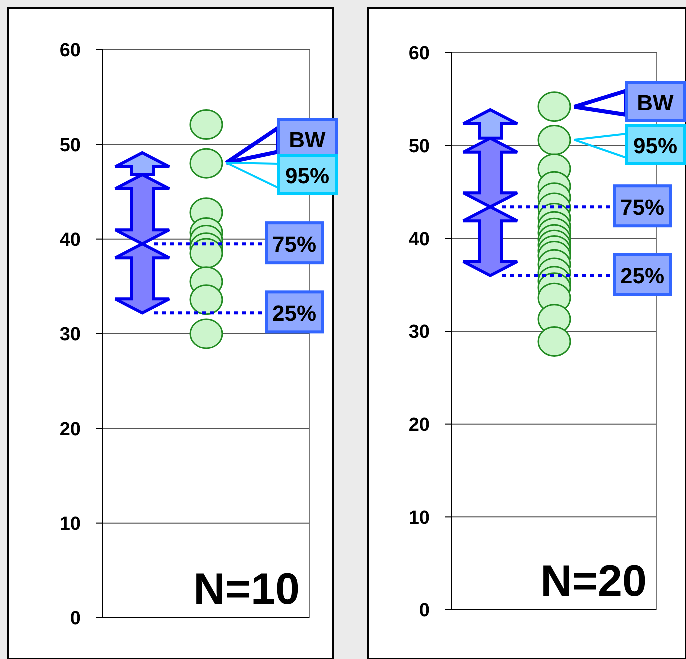 Image resolution: width=686 pixels, height=659 pixels. I want to click on annotation: N=10, so click(247, 589).